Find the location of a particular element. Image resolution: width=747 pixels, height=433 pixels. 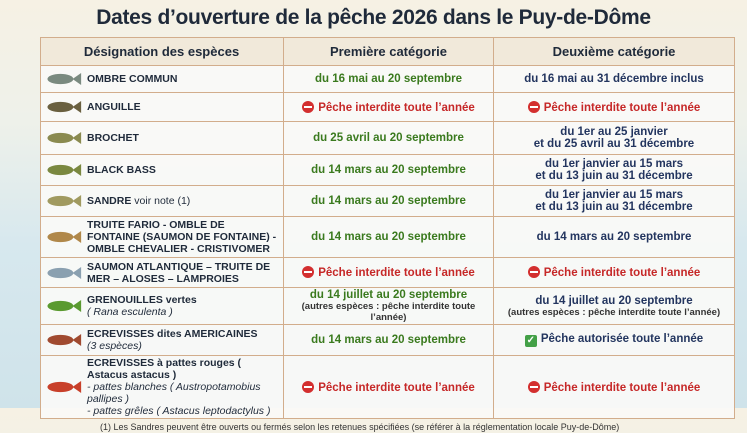

header-second-category: Deuxième catégorie is located at coordinates (614, 51).